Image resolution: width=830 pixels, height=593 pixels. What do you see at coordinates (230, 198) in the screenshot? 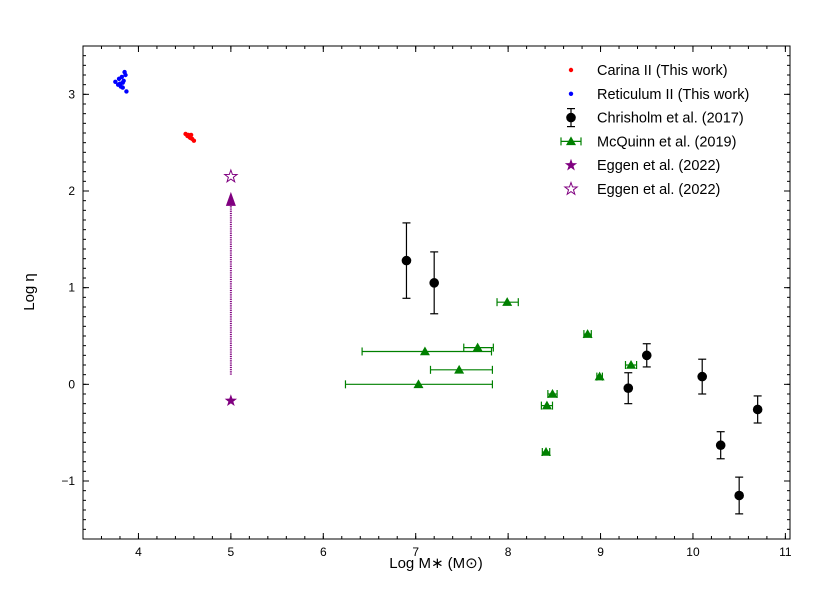
I see `arrow-head` at bounding box center [230, 198].